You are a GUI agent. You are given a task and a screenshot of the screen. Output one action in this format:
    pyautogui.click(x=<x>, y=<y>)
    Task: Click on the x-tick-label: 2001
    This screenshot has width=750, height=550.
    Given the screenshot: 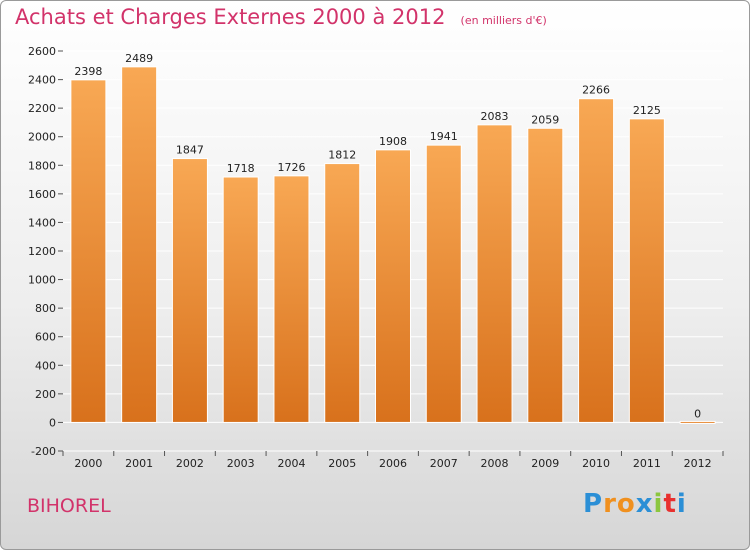 What is the action you would take?
    pyautogui.click(x=139, y=463)
    